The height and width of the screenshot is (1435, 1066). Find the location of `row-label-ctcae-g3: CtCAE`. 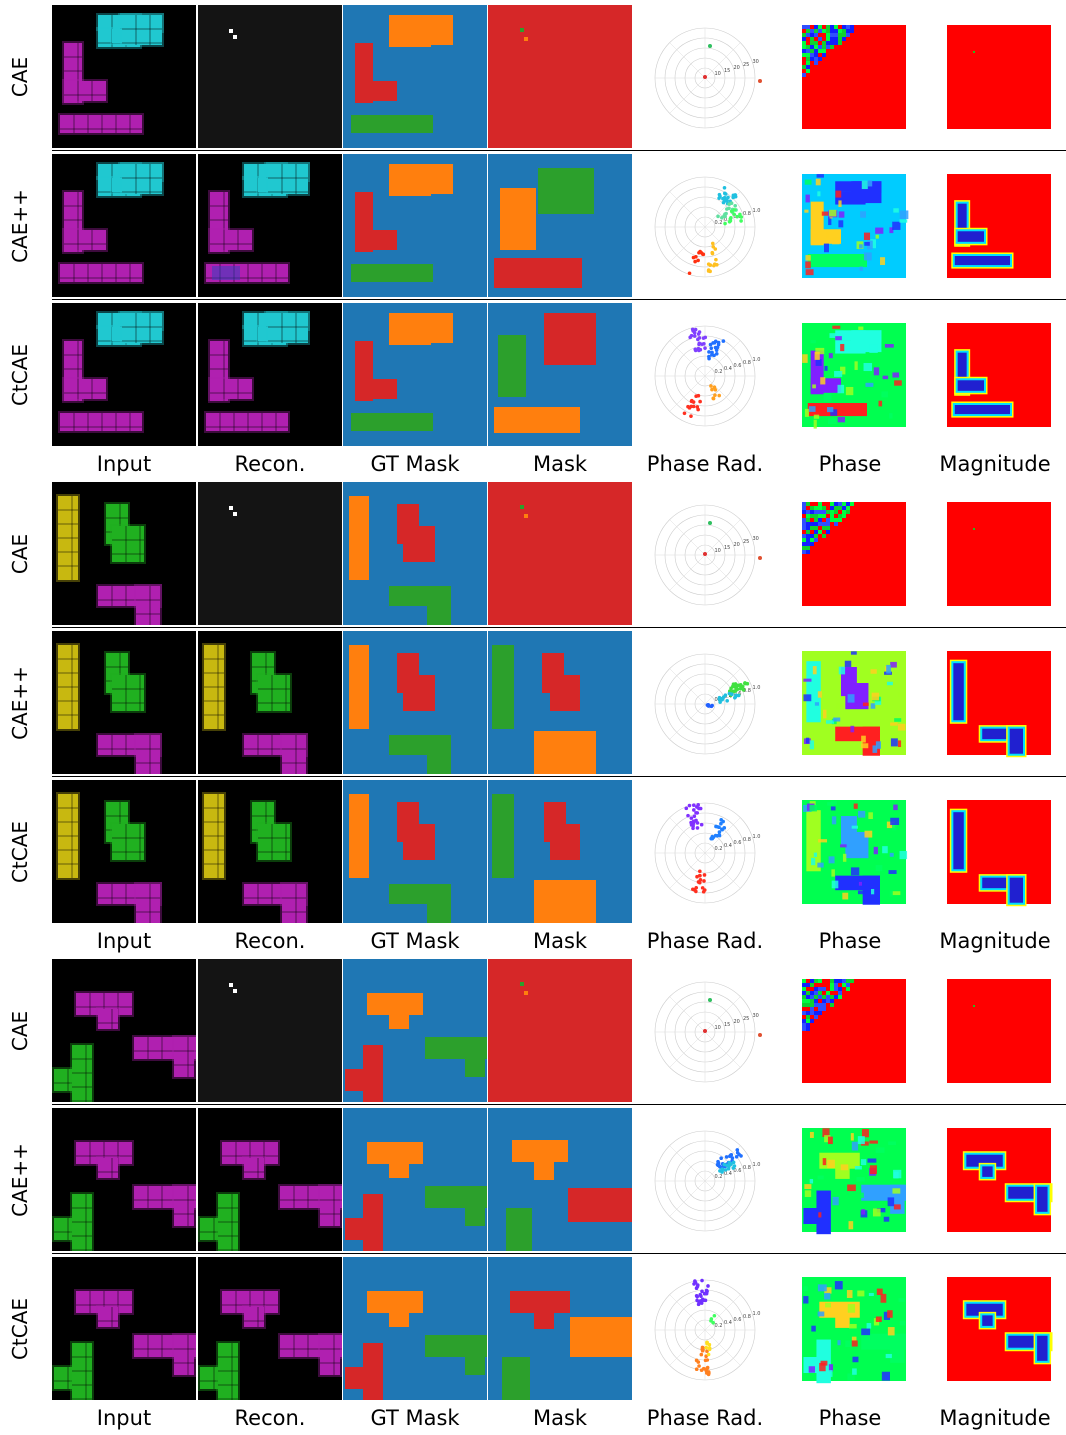

row-label-ctcae-g3: CtCAE is located at coordinates (20, 1328).